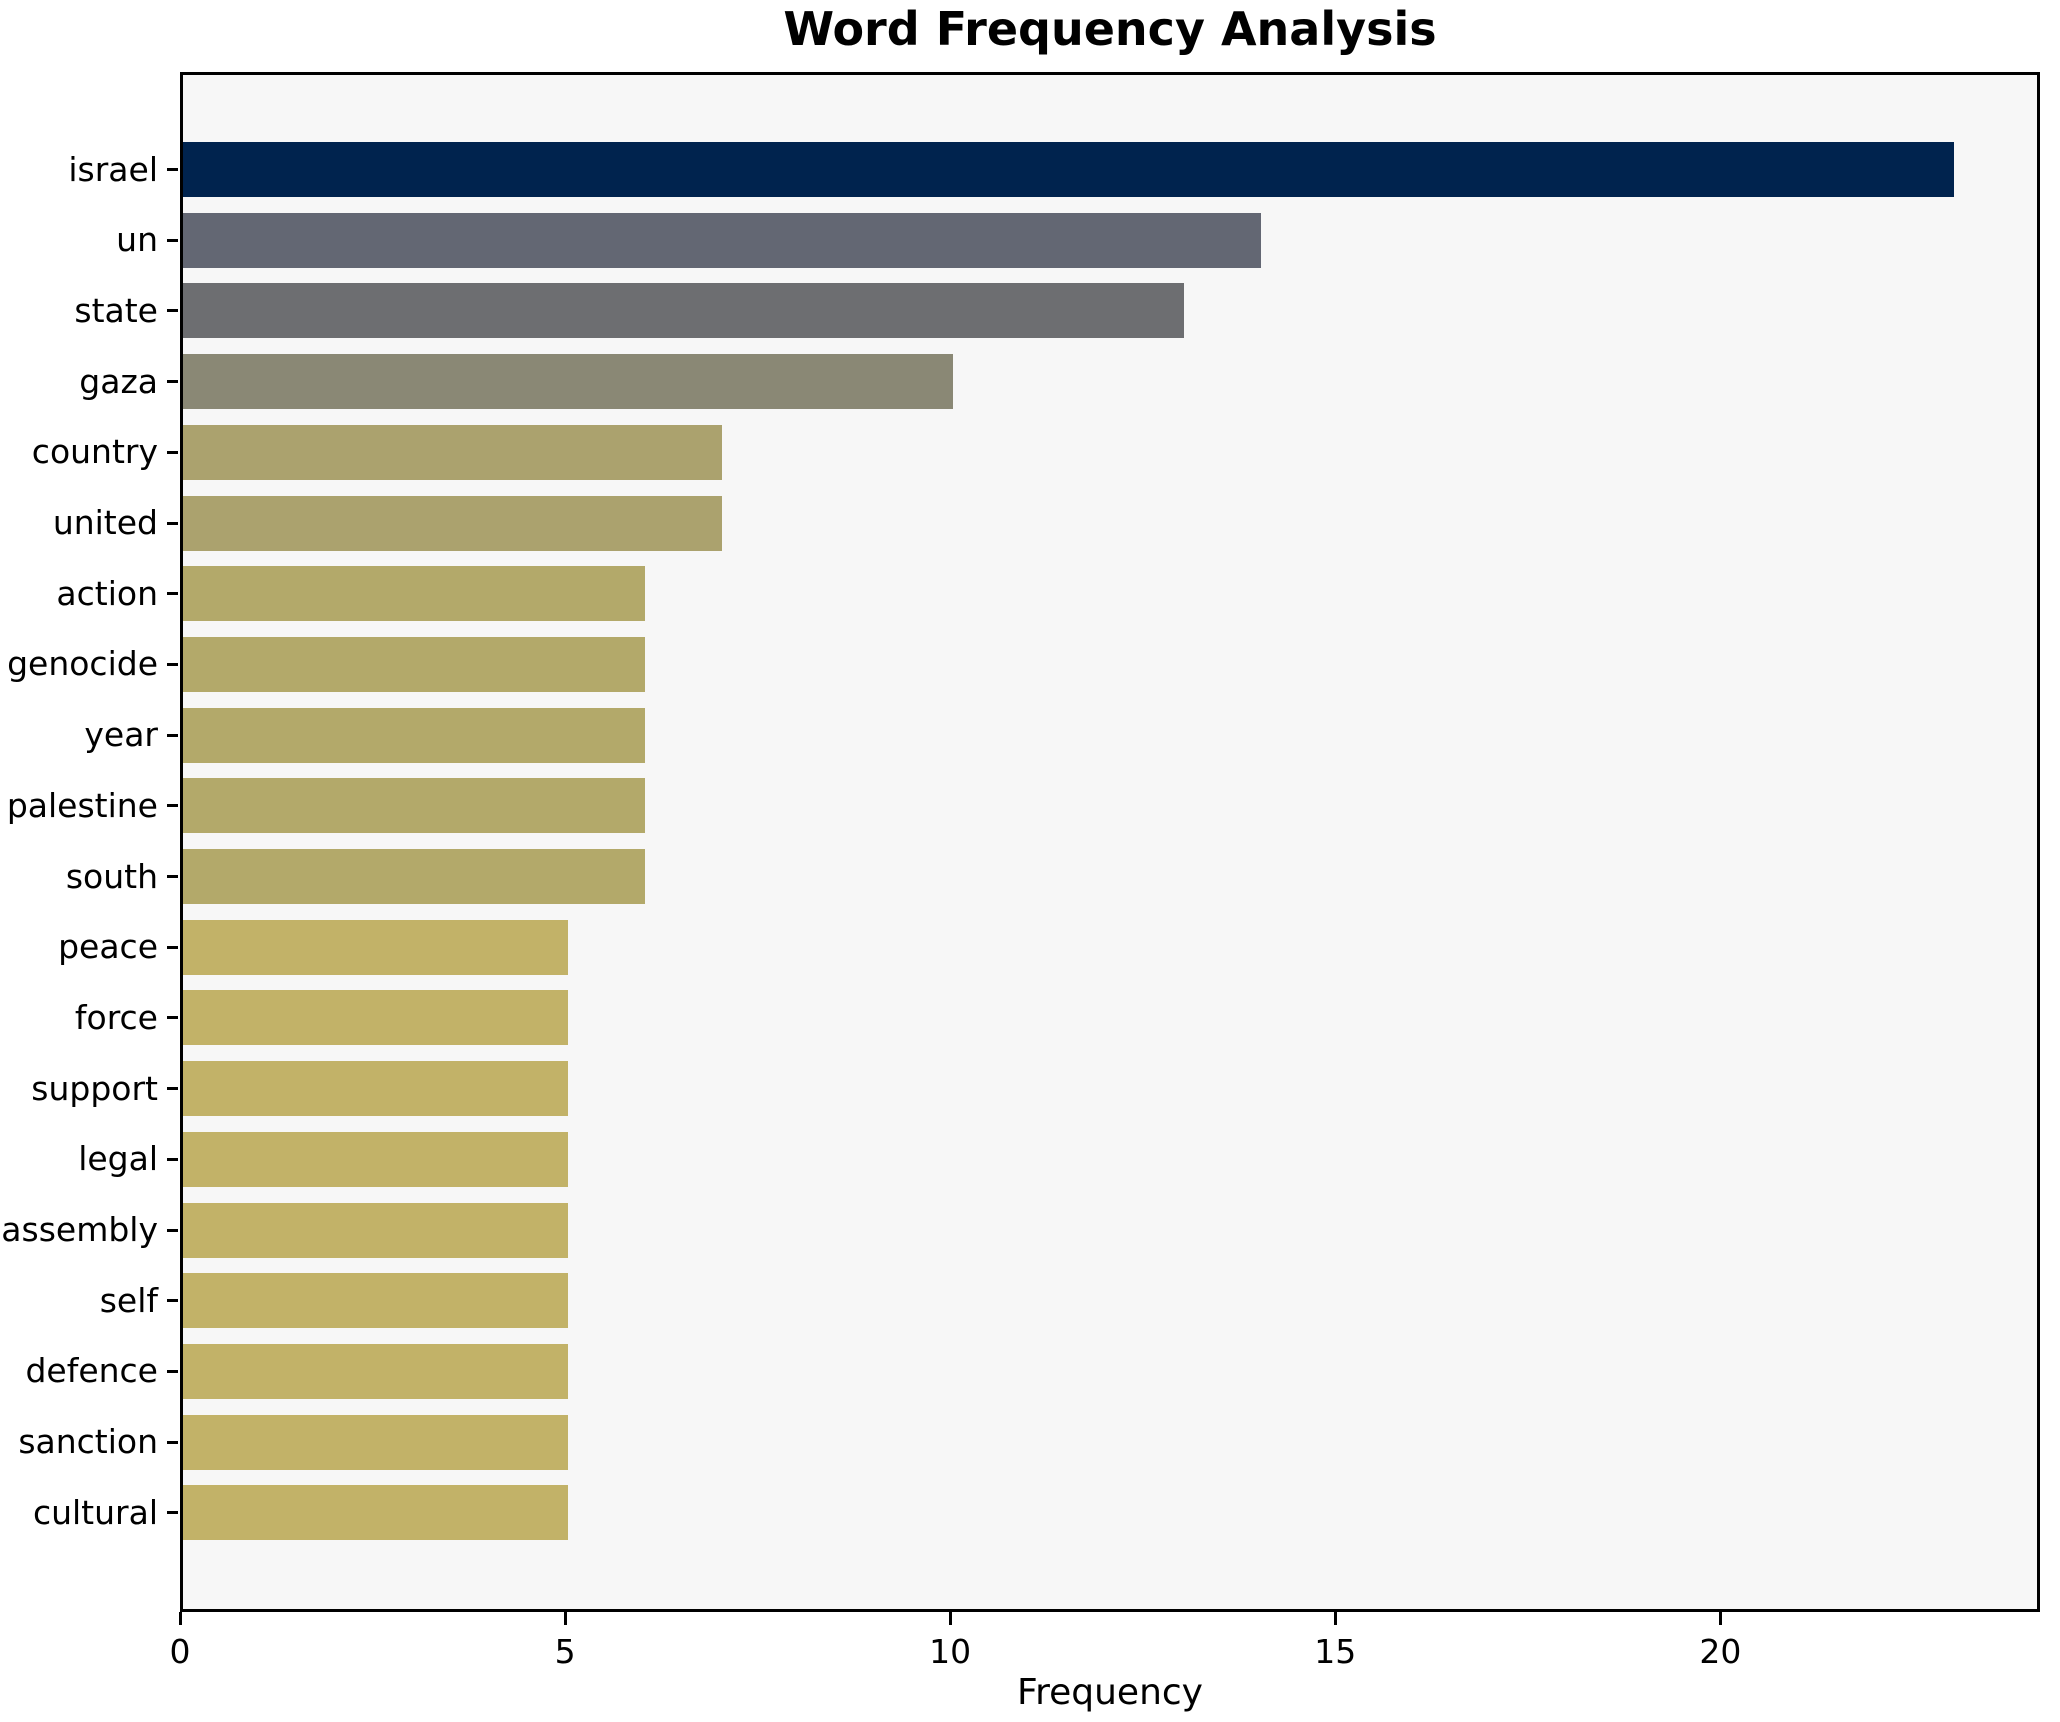  What do you see at coordinates (376, 1442) in the screenshot?
I see `bar-sanction` at bounding box center [376, 1442].